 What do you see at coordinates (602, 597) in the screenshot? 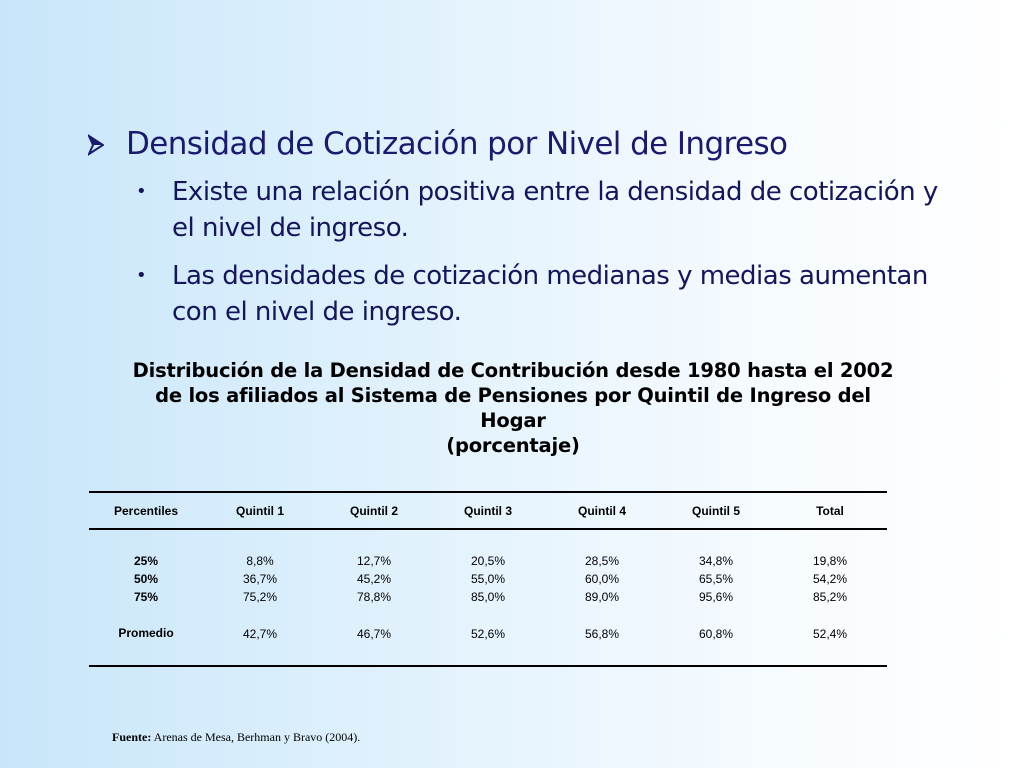
I see `table-cell: 89,0%` at bounding box center [602, 597].